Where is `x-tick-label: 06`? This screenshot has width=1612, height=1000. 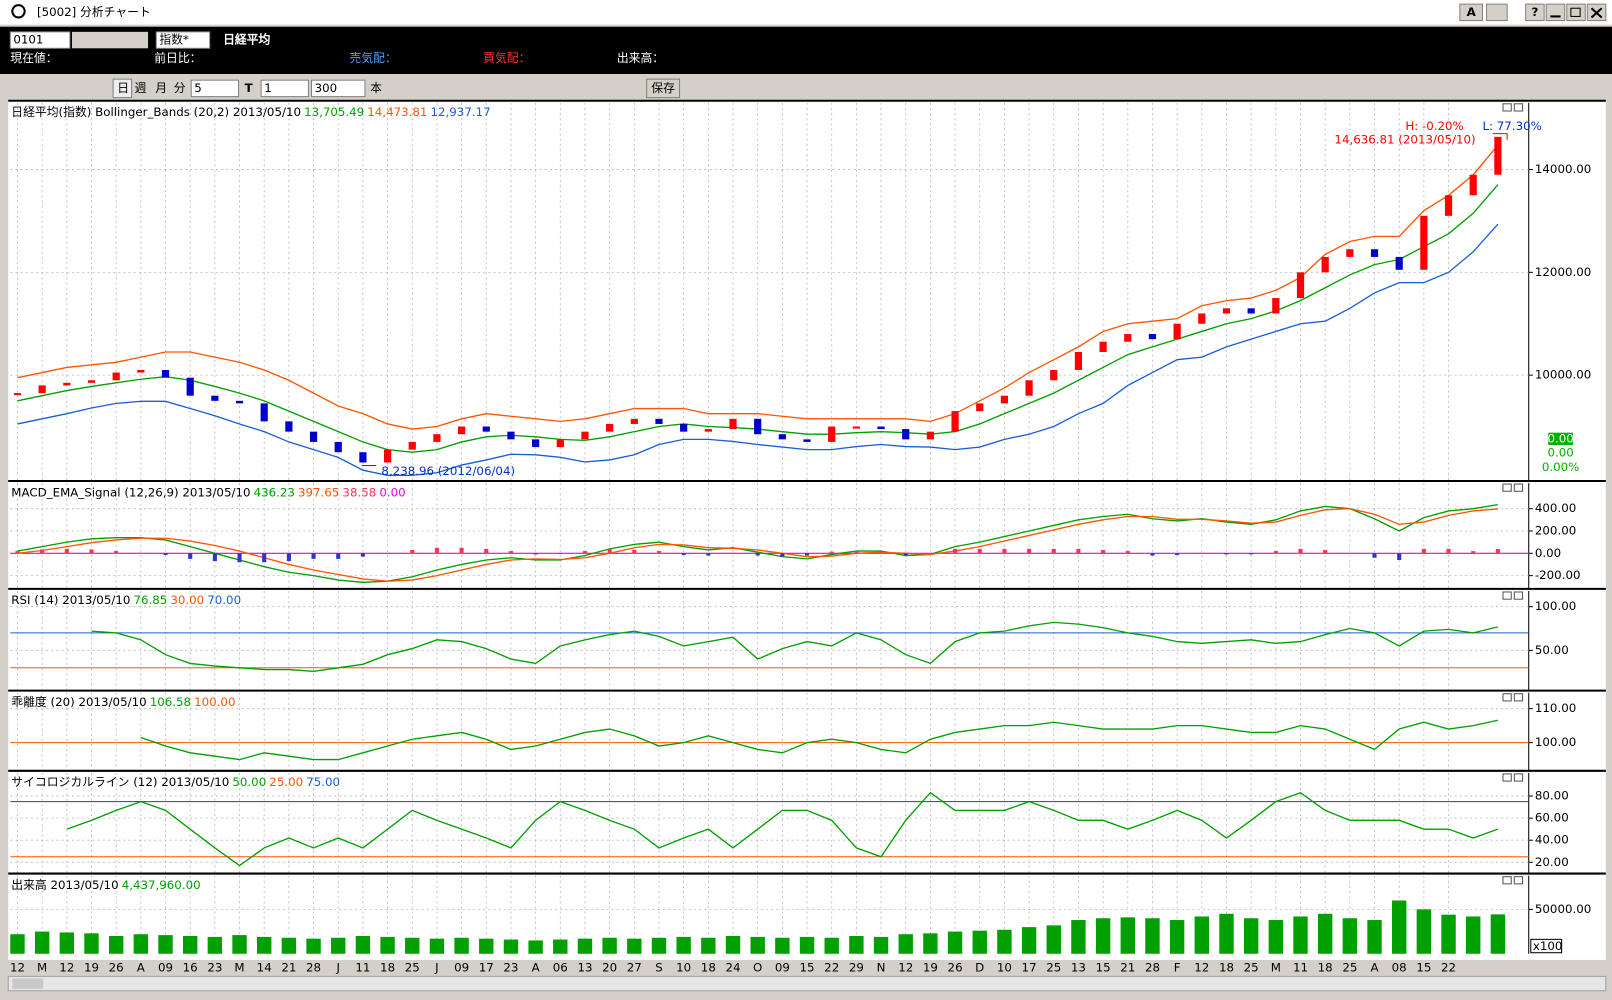 x-tick-label: 06 is located at coordinates (560, 968).